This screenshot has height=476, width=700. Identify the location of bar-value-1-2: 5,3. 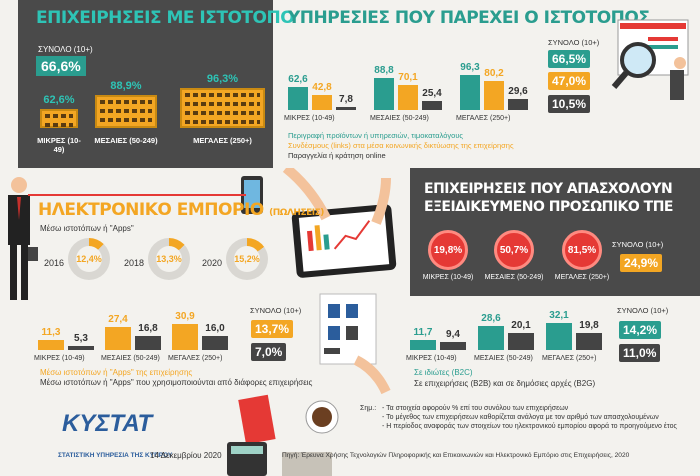
(81, 338).